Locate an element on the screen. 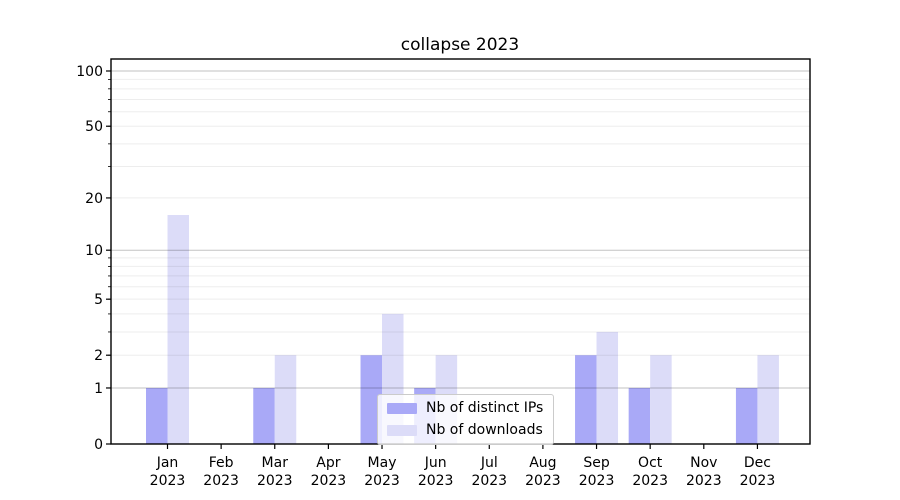  bar-downloads-sep is located at coordinates (607, 387).